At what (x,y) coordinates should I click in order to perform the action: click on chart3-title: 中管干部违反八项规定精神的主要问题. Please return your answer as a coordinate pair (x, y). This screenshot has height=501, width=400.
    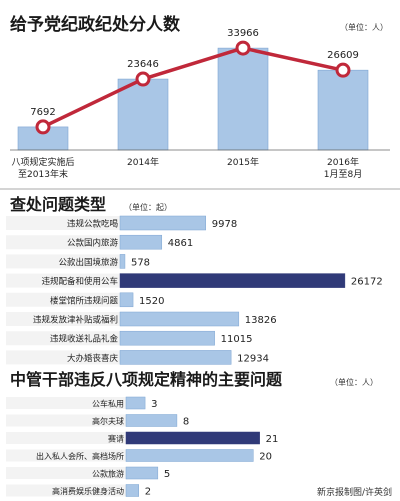
    Looking at the image, I should click on (146, 379).